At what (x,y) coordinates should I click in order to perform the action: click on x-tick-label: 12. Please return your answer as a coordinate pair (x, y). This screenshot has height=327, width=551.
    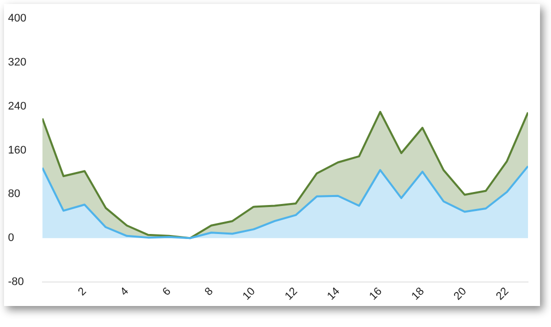
    Looking at the image, I should click on (291, 294).